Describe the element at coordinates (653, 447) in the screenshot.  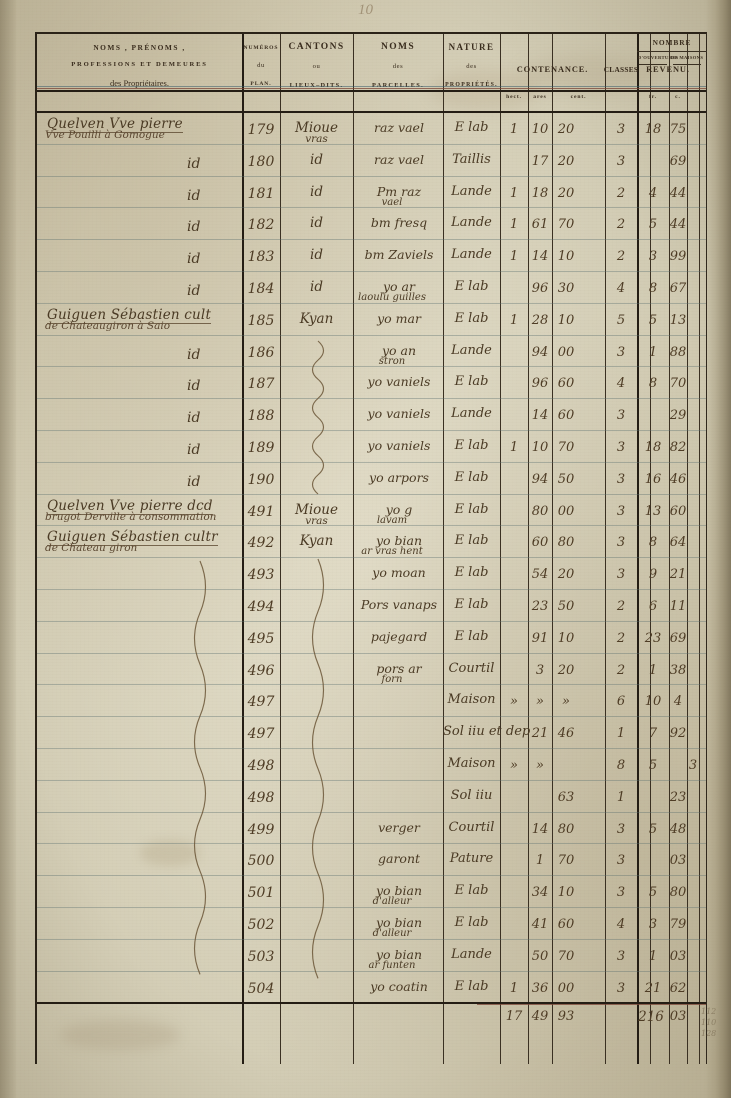
I see `cell-revenu-francs: 18` at that location.